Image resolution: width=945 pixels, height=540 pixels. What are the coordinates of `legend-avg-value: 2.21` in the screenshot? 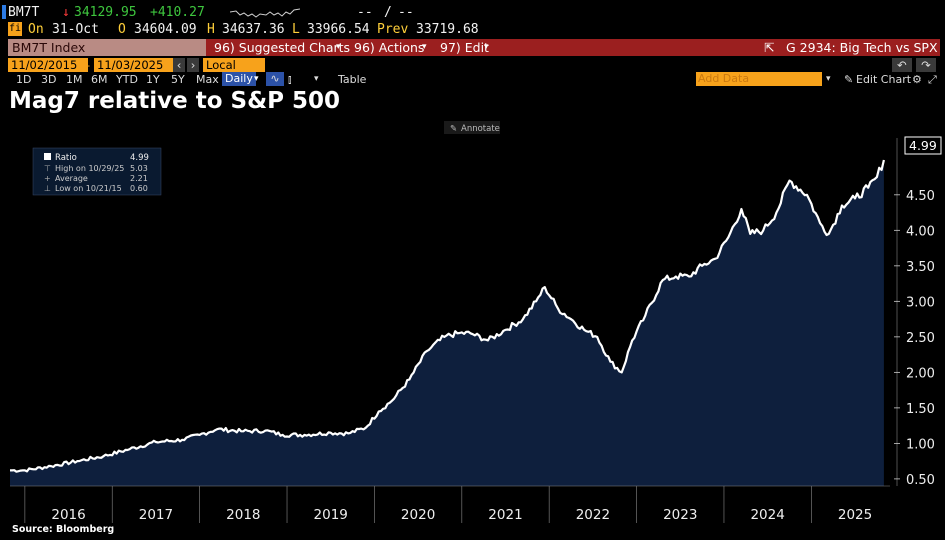 It's located at (139, 178).